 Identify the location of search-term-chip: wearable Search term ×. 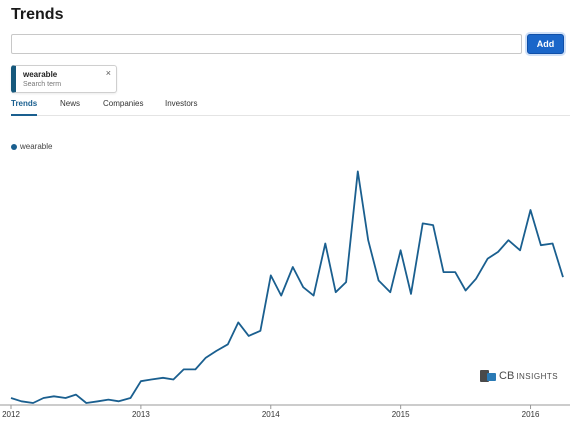
(64, 79).